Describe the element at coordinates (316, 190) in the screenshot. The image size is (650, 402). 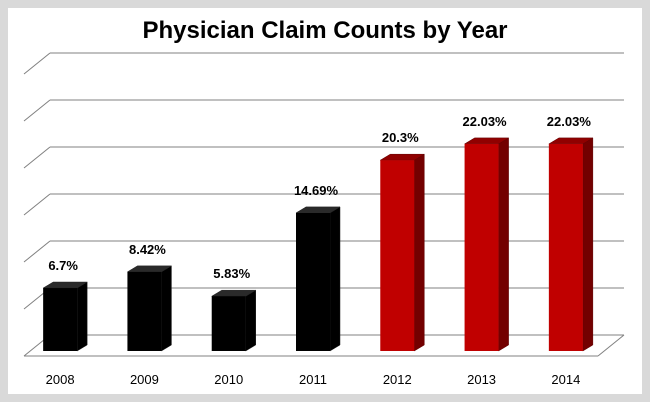
I see `data-label-2011: 14.69%` at that location.